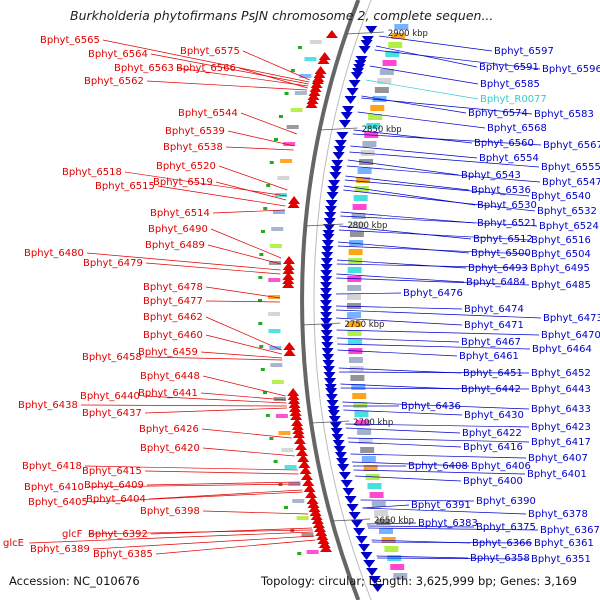  Describe the element at coordinates (186, 166) in the screenshot. I see `gene-label-left: Bphyt_6520` at that location.